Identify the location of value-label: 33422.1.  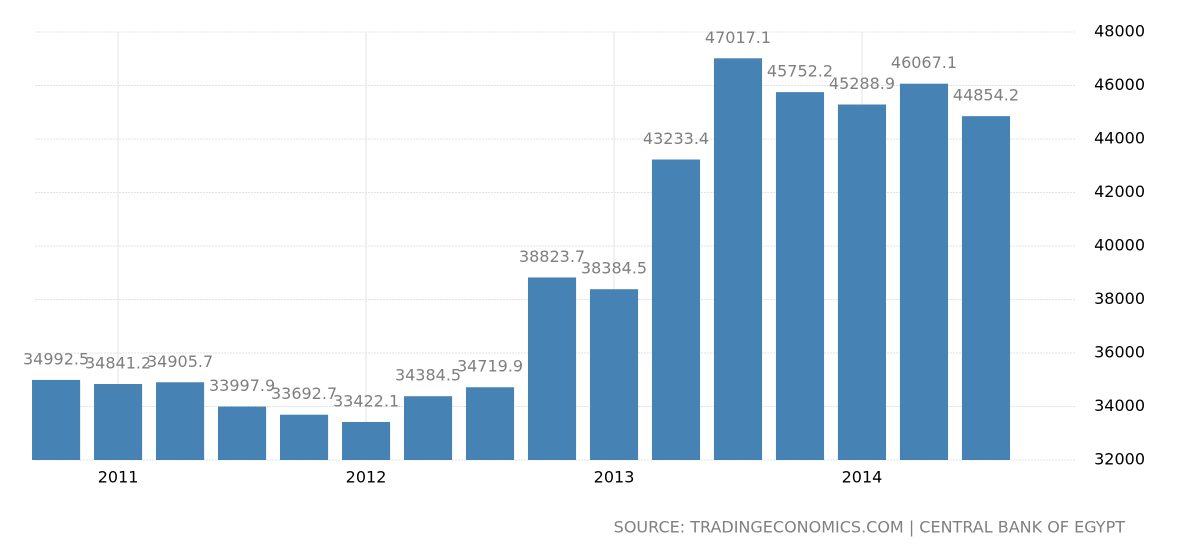
(366, 400).